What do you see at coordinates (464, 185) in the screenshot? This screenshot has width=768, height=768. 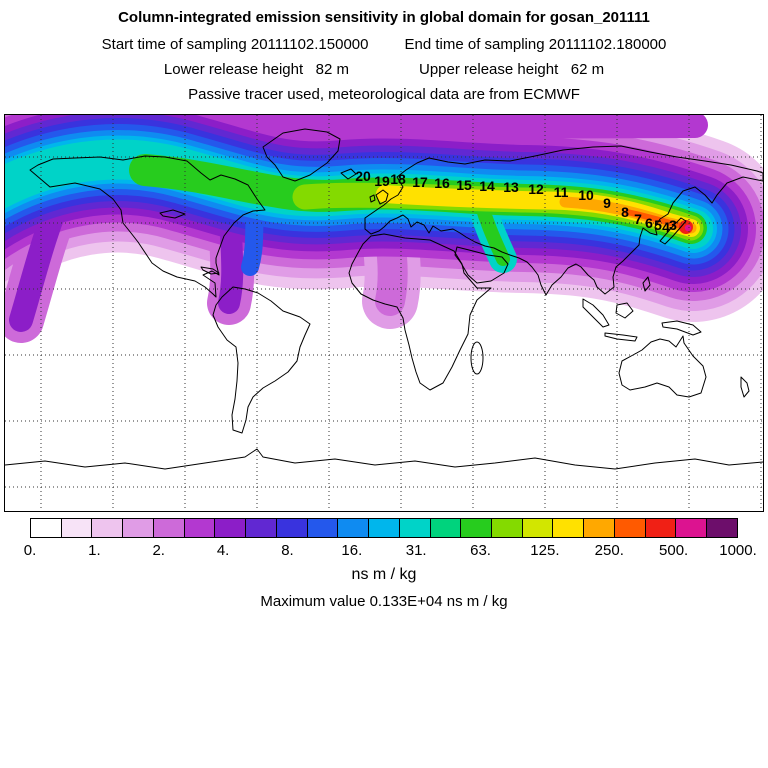 I see `trajectory-hour-label: 15` at bounding box center [464, 185].